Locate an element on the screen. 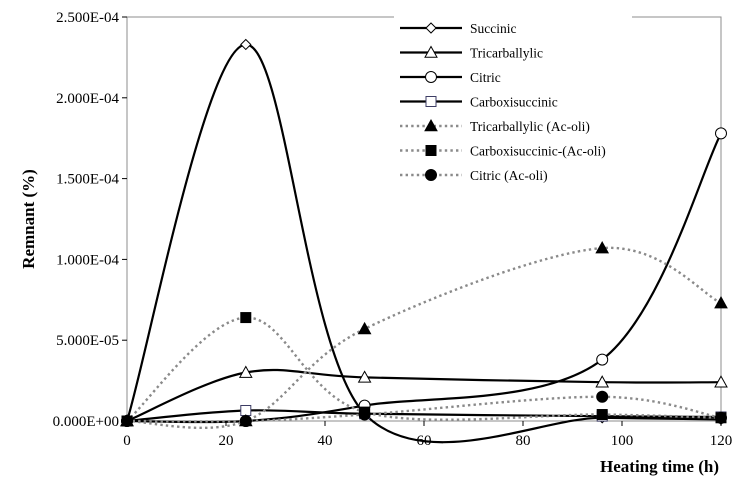 The height and width of the screenshot is (481, 736). y-tick-label: 5.000E-05 is located at coordinates (87, 341).